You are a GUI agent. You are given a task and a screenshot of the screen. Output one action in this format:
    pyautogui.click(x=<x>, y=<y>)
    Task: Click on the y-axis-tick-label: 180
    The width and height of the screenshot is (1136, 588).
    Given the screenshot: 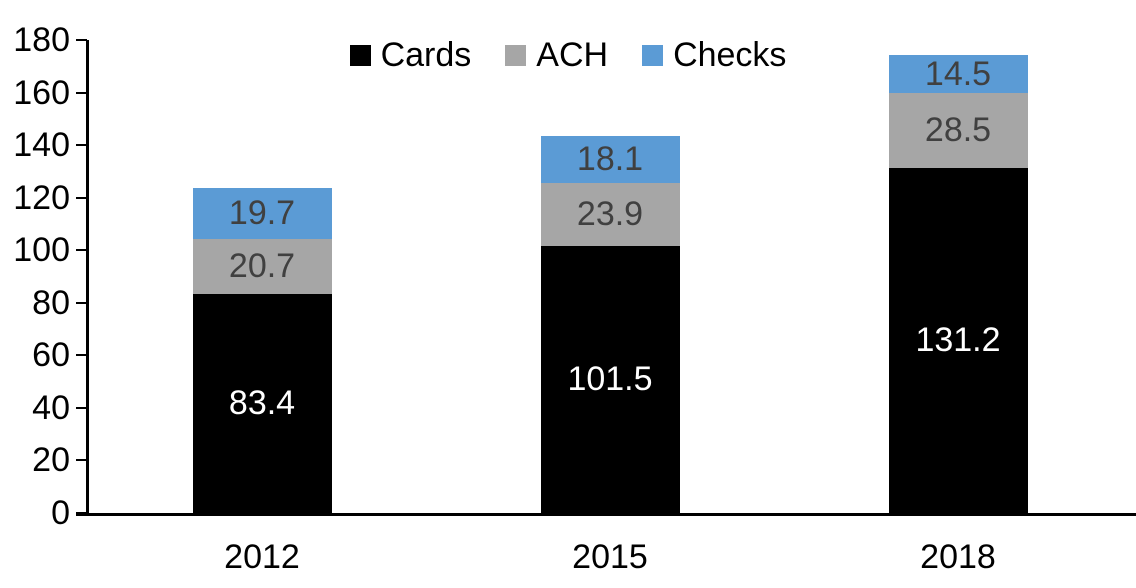 What is the action you would take?
    pyautogui.click(x=41, y=40)
    